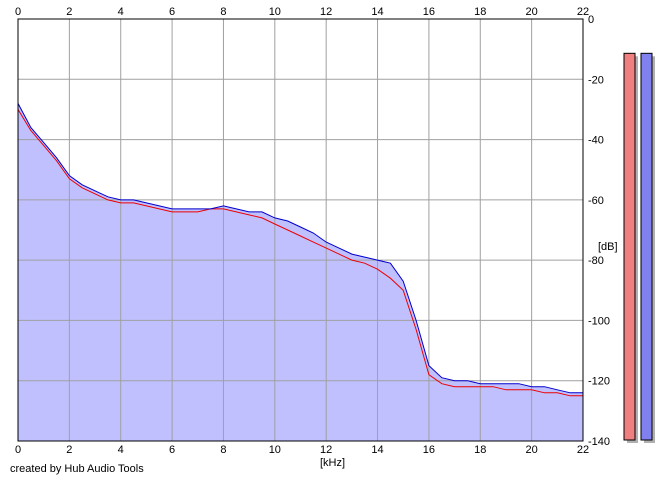  I want to click on x-tick-label-top: 12, so click(326, 12).